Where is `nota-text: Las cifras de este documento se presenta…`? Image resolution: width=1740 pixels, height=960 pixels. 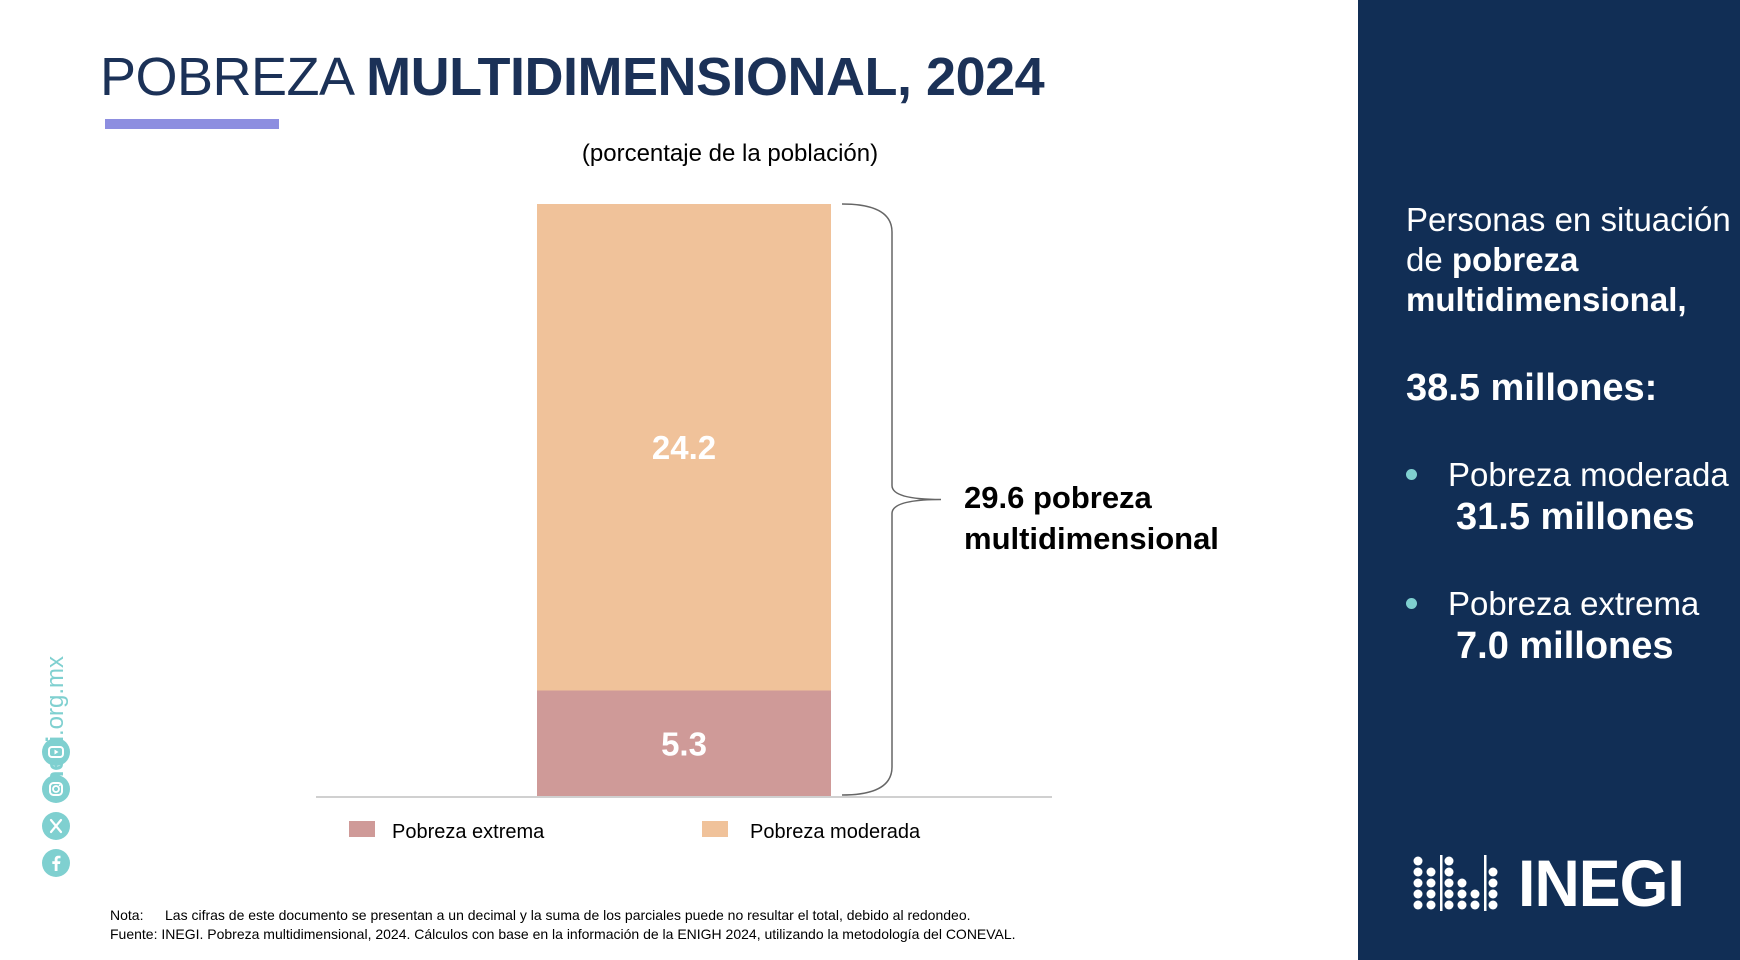
nota-text: Las cifras de este documento se presenta… is located at coordinates (568, 915).